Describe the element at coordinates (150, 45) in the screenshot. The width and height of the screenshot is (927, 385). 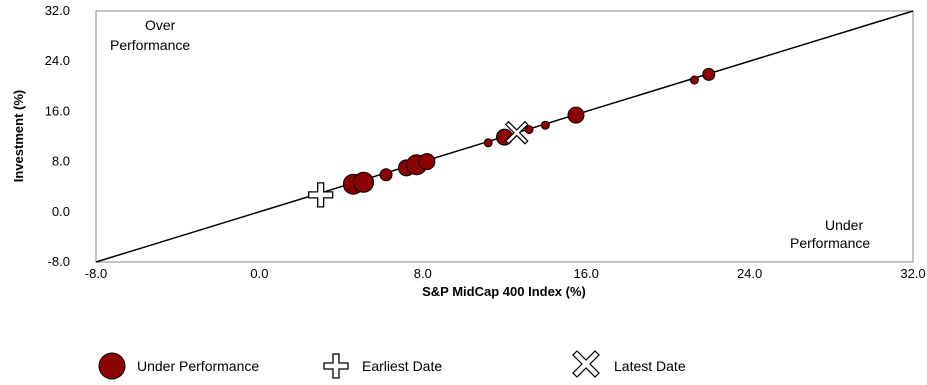
I see `over-performance-label-line2: Performance` at that location.